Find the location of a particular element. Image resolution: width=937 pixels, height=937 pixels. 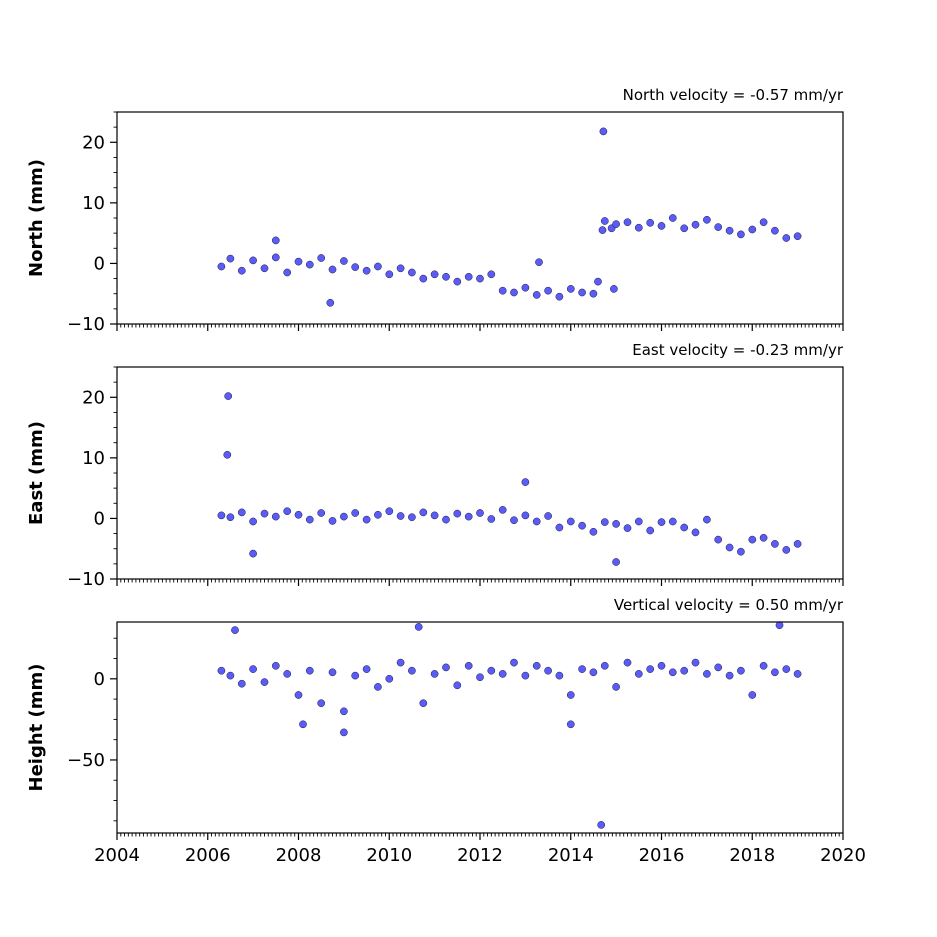

east-points is located at coordinates (509, 479).